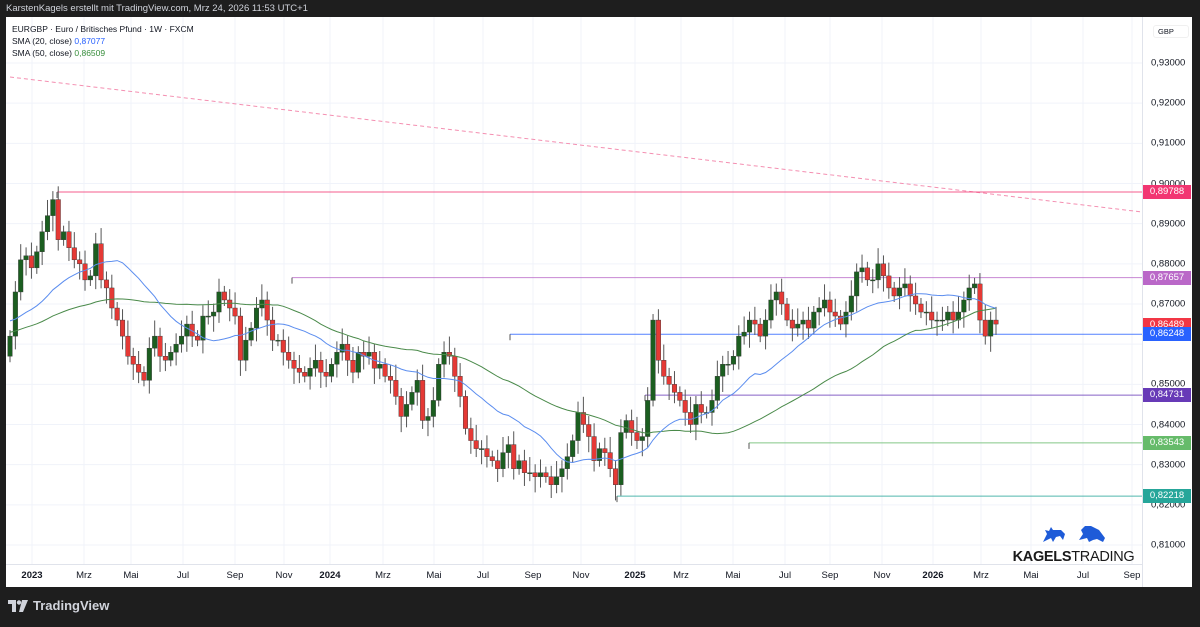  What do you see at coordinates (330, 575) in the screenshot?
I see `time-tick: 2024` at bounding box center [330, 575].